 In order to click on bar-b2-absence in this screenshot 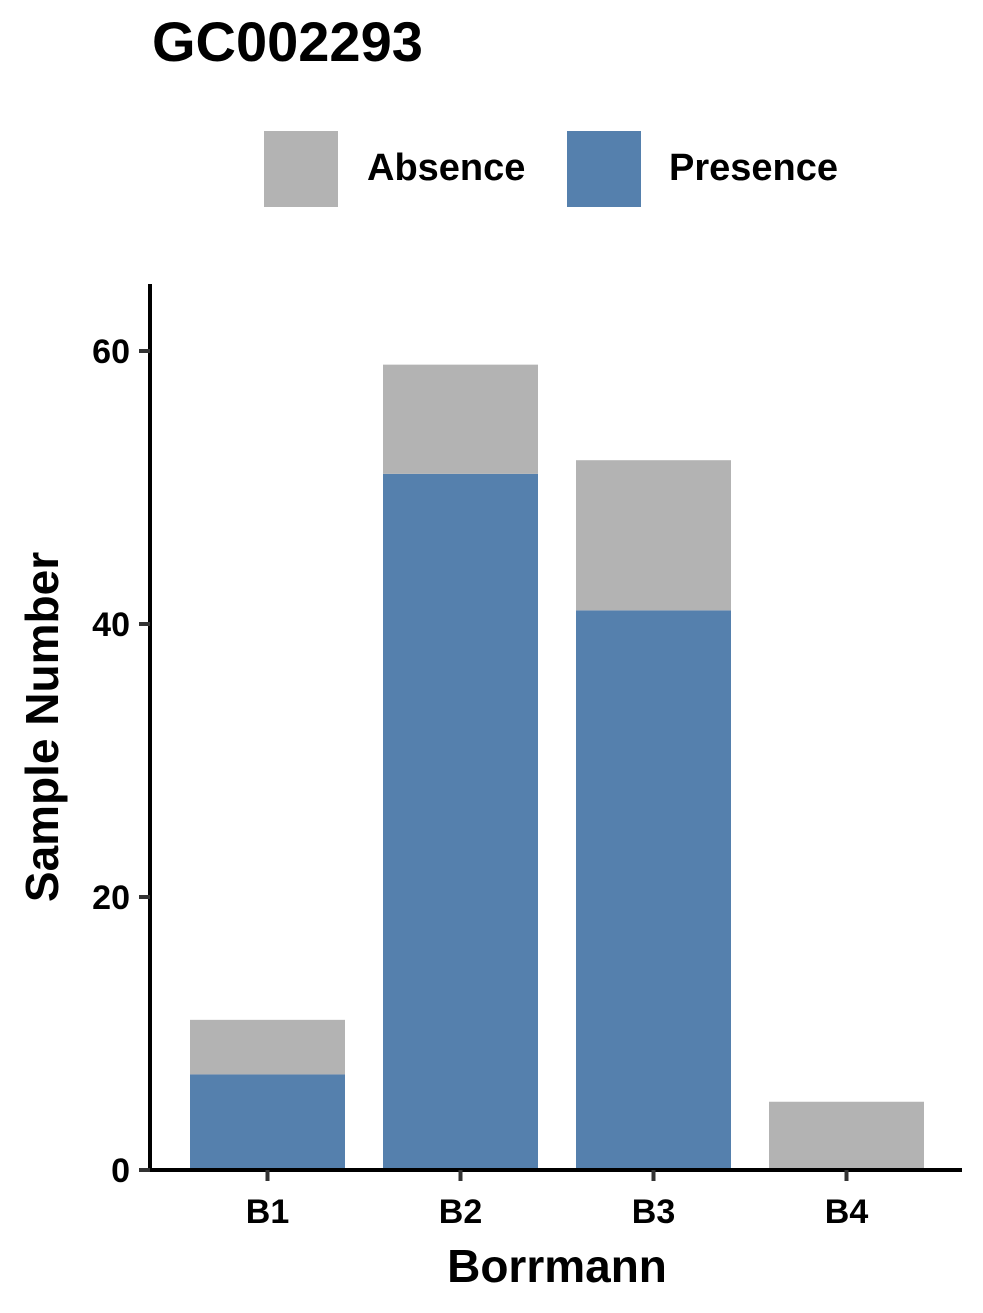, I will do `click(460, 419)`.